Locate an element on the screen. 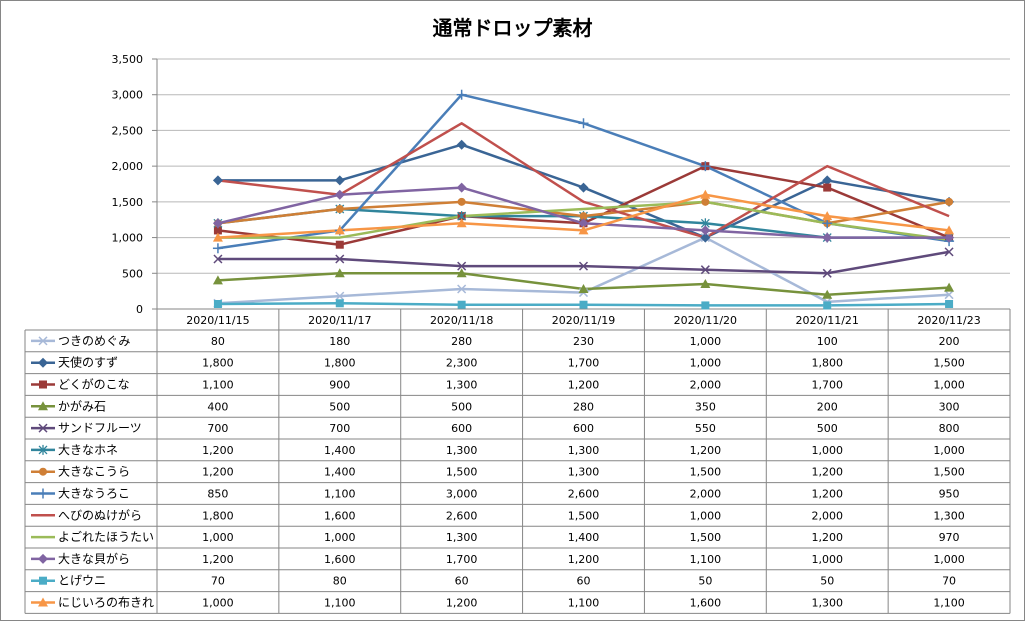 This screenshot has width=1025, height=621. legend-label: 大きなこうら is located at coordinates (94, 472).